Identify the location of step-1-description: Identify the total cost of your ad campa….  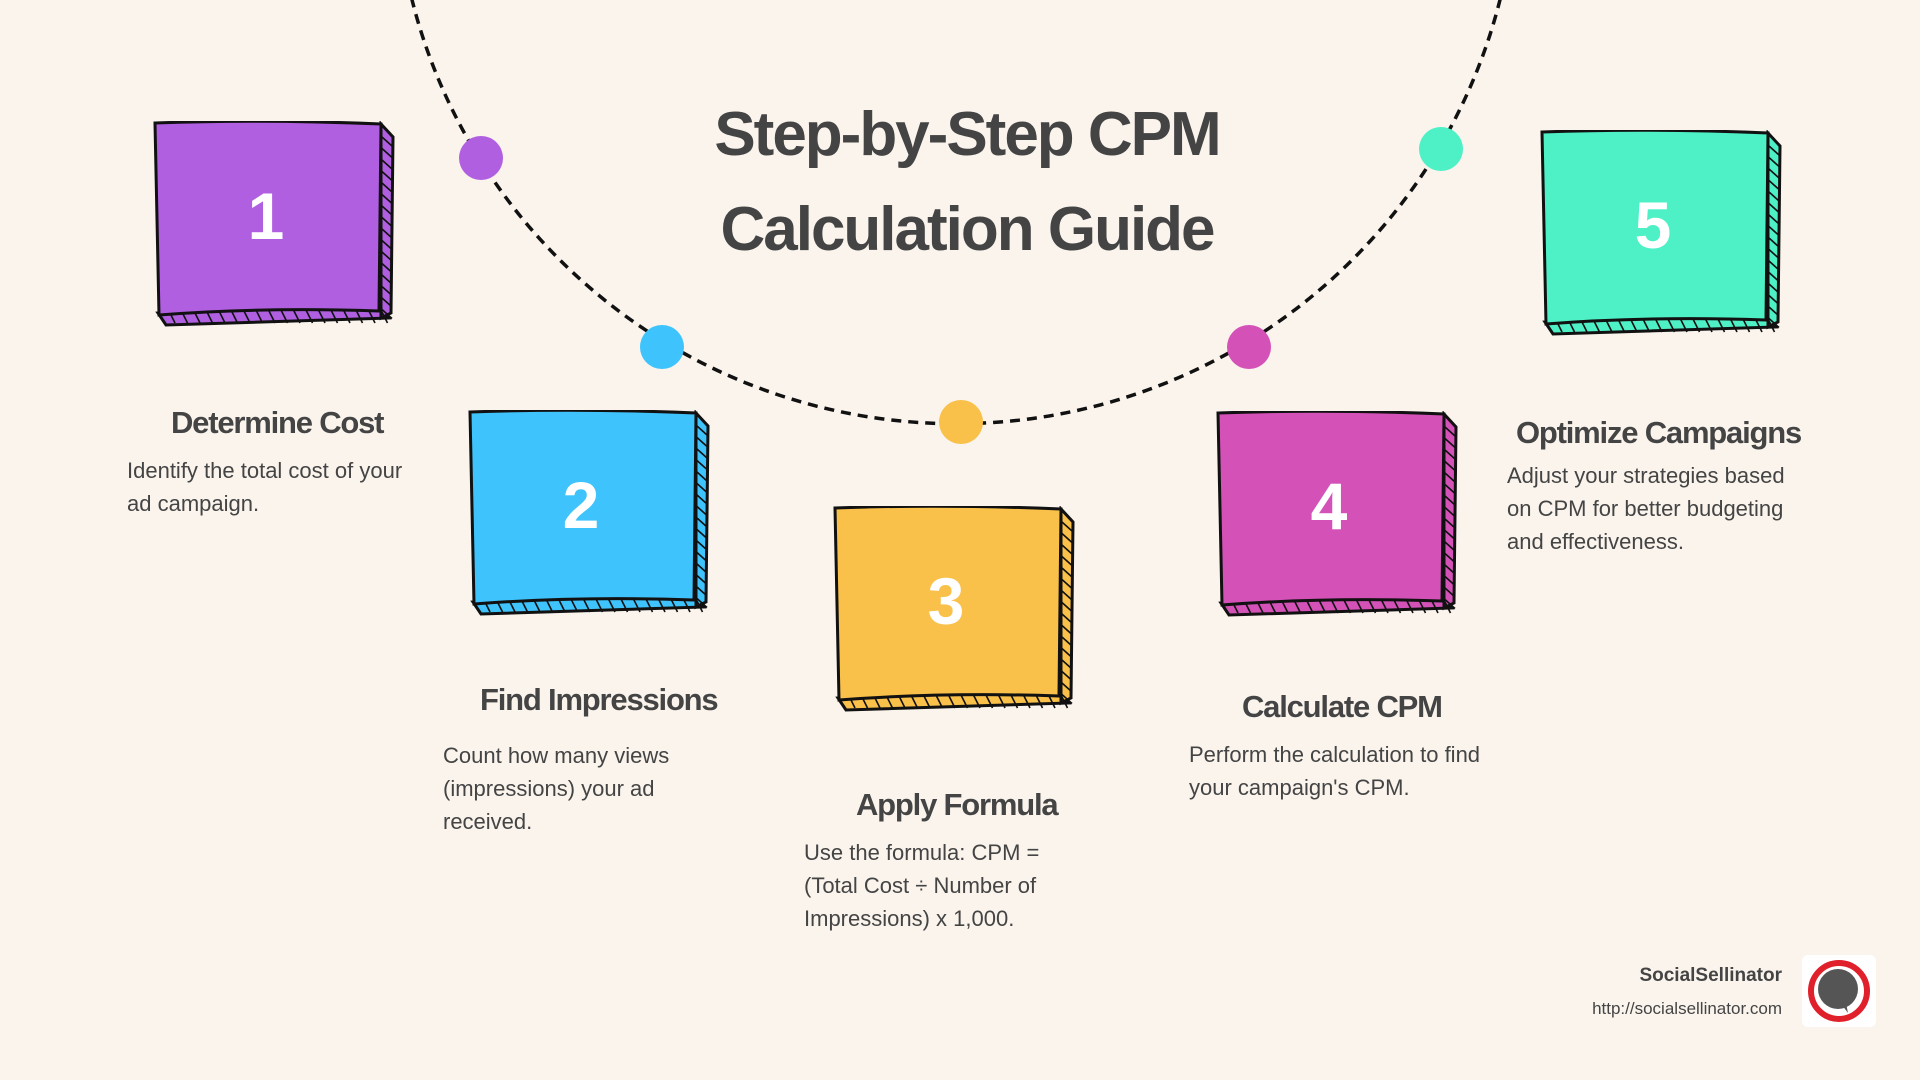
(265, 487).